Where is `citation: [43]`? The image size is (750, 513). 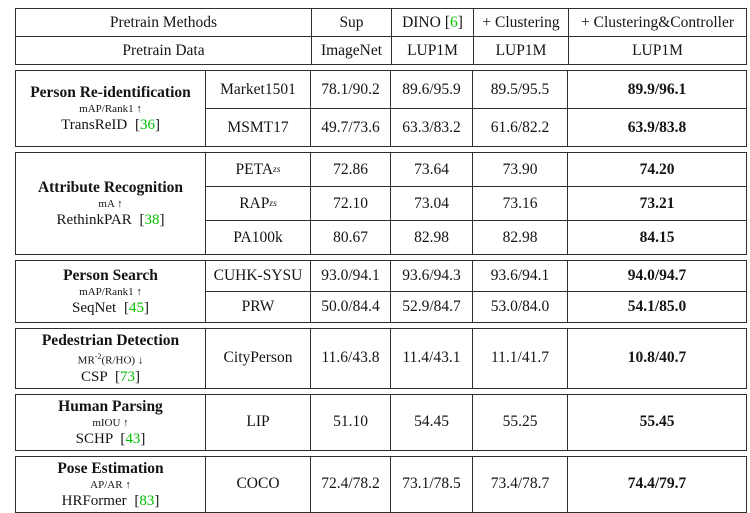
citation: [43] is located at coordinates (132, 439).